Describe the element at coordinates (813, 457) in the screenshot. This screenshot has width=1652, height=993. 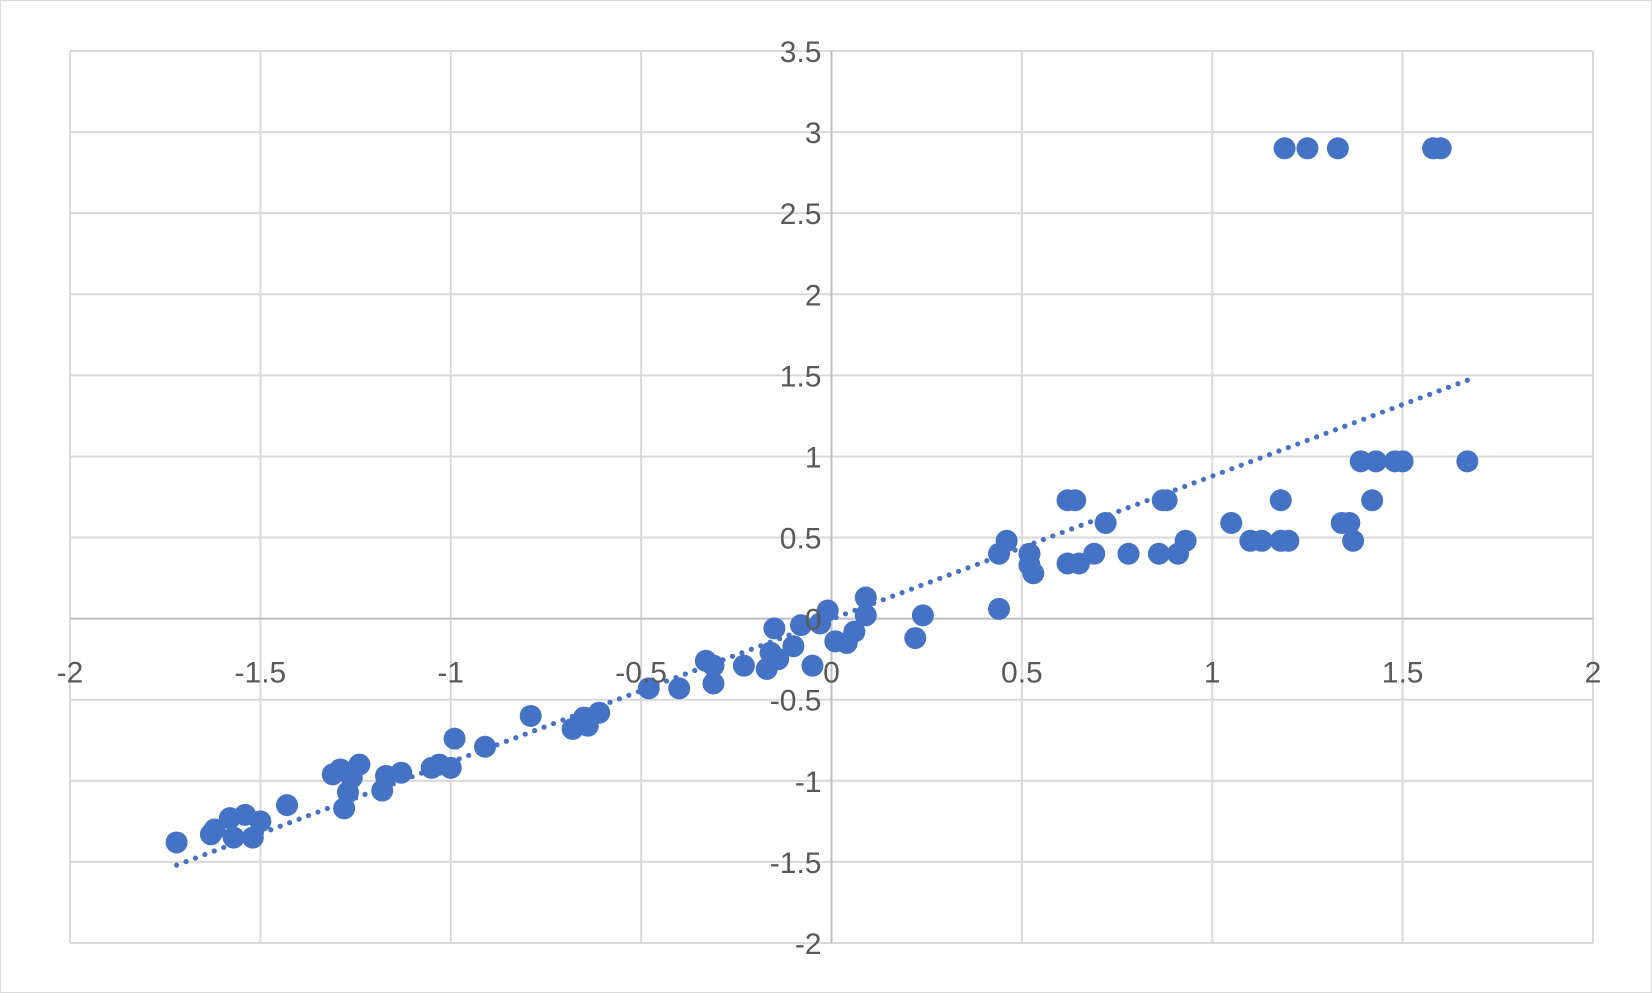
I see `y-tick-label: 1` at that location.